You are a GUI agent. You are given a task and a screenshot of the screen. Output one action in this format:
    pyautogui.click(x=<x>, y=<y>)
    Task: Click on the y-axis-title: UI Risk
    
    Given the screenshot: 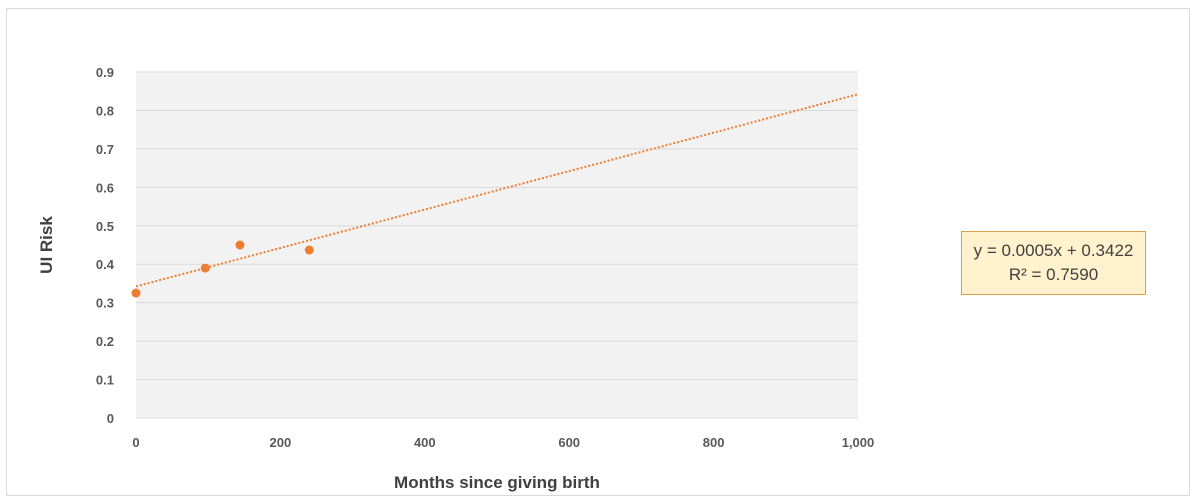 What is the action you would take?
    pyautogui.click(x=46, y=245)
    